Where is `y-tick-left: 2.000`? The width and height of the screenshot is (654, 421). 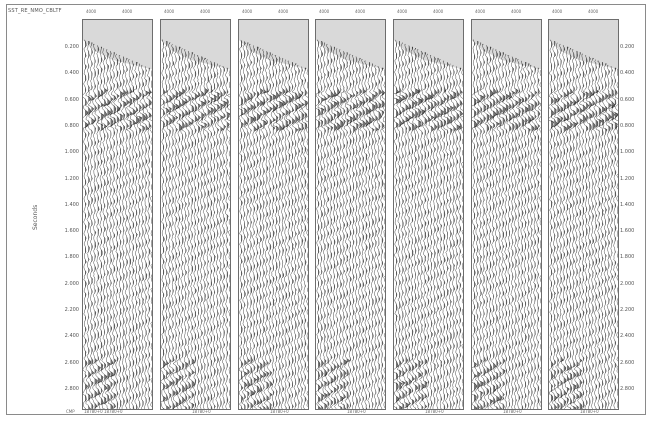 y-tick-left: 2.000 is located at coordinates (71, 283).